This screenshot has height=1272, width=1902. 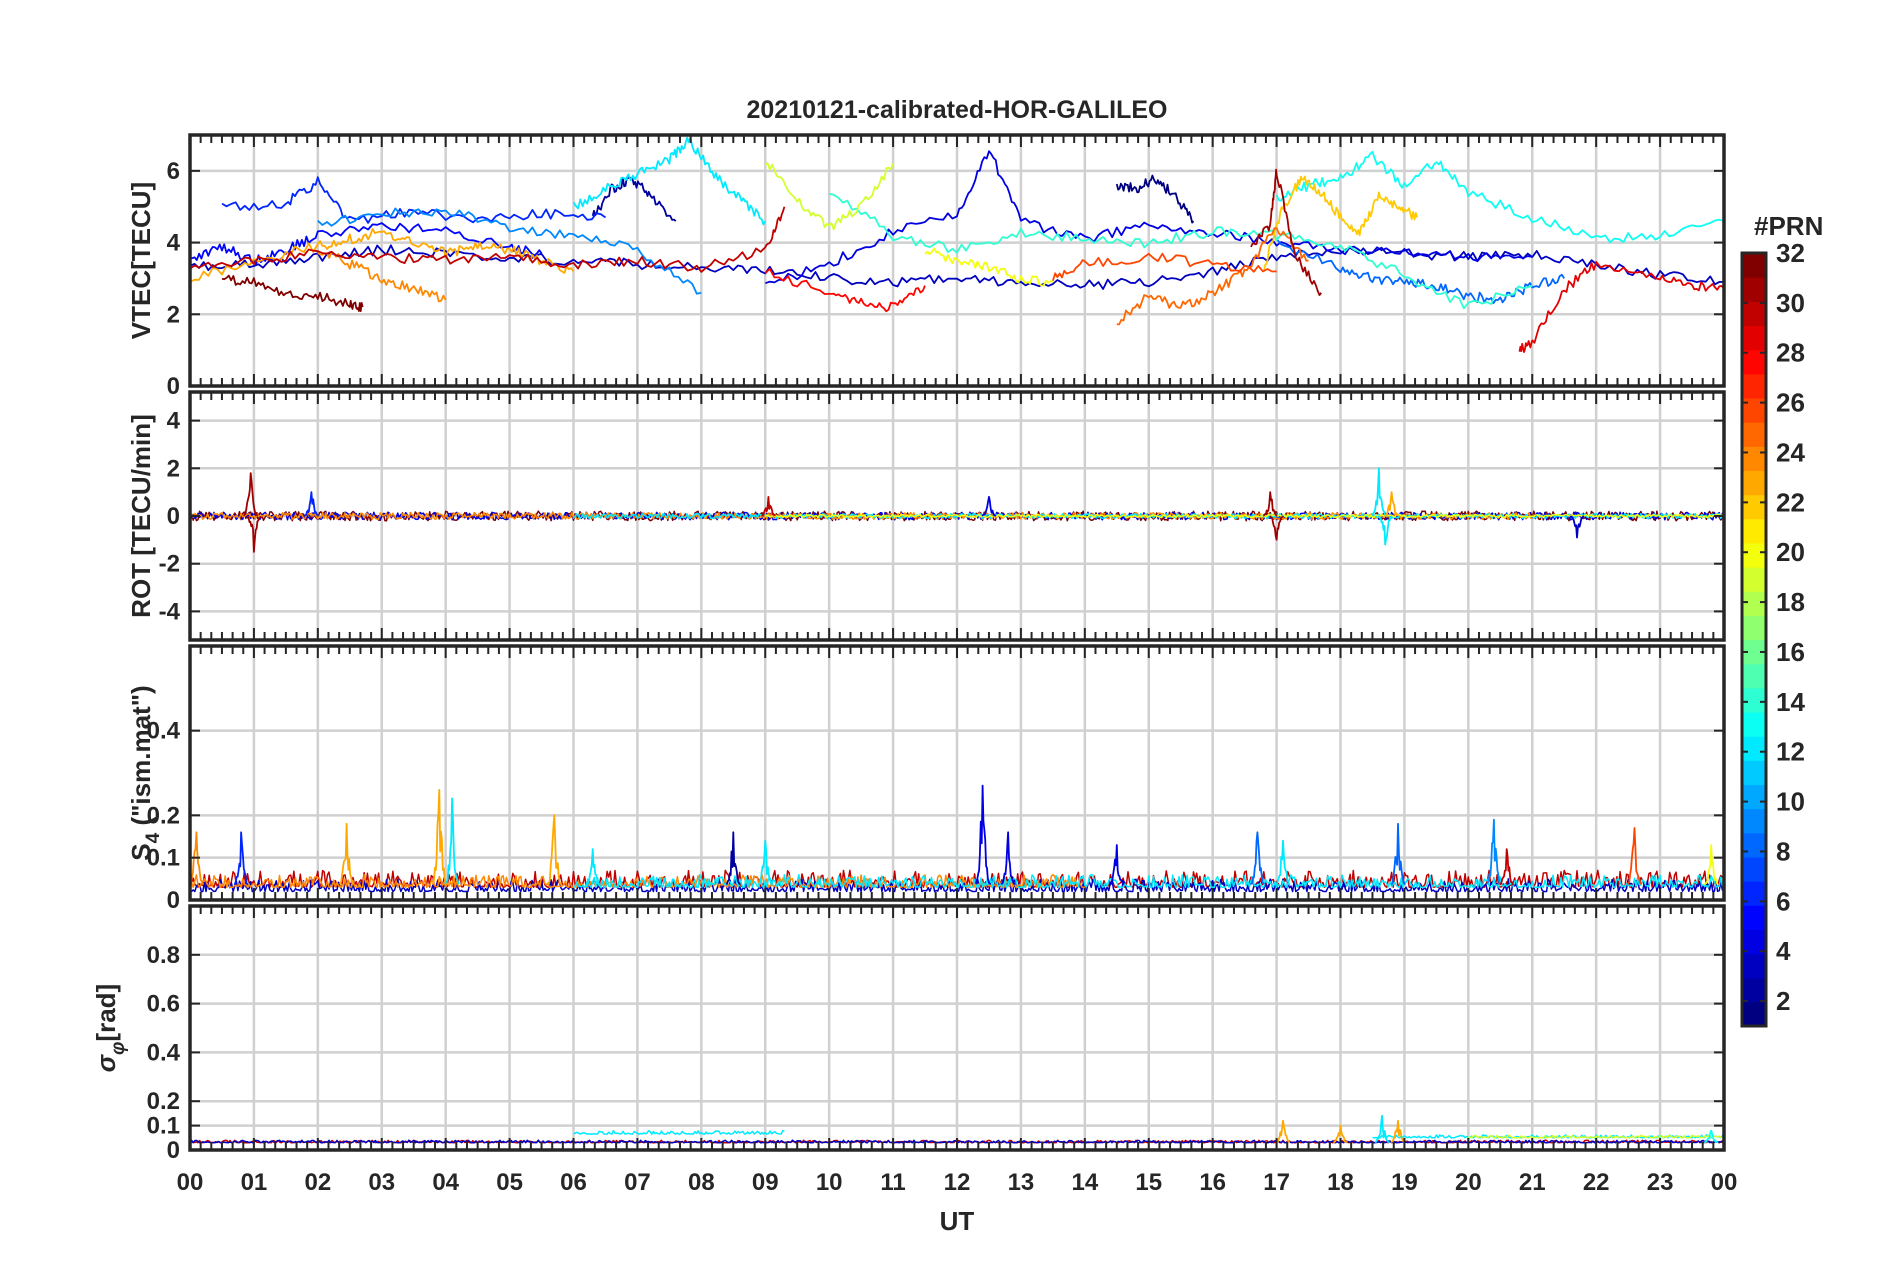 I want to click on x-tick-label: 14, so click(x=1084, y=1182).